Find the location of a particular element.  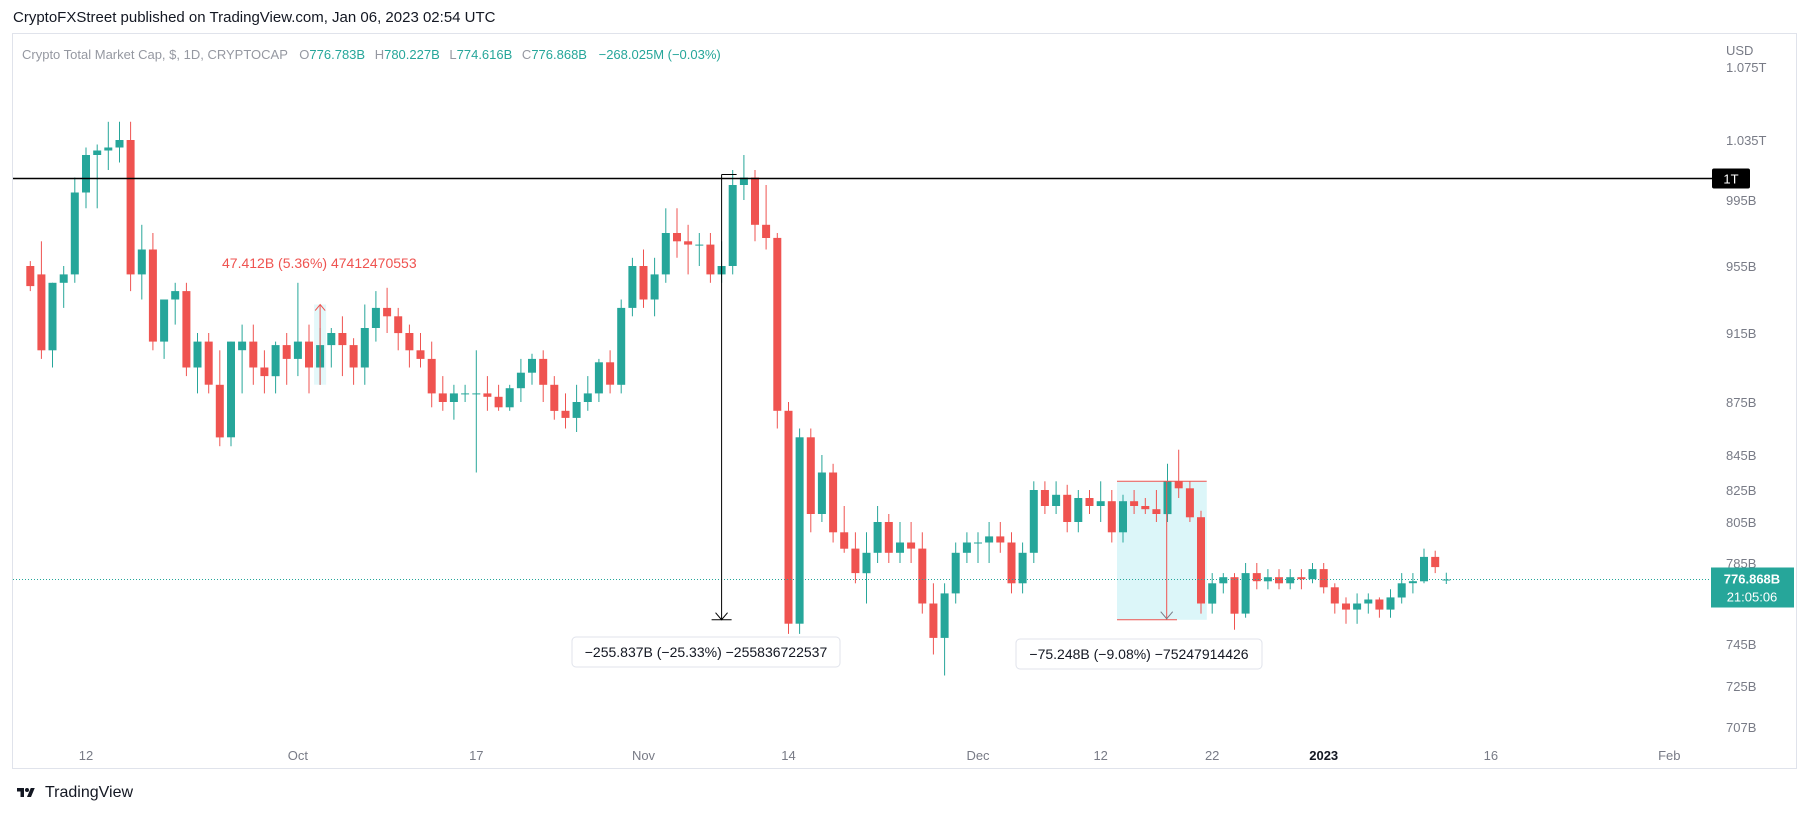

legend-low-label: L is located at coordinates (452, 54).